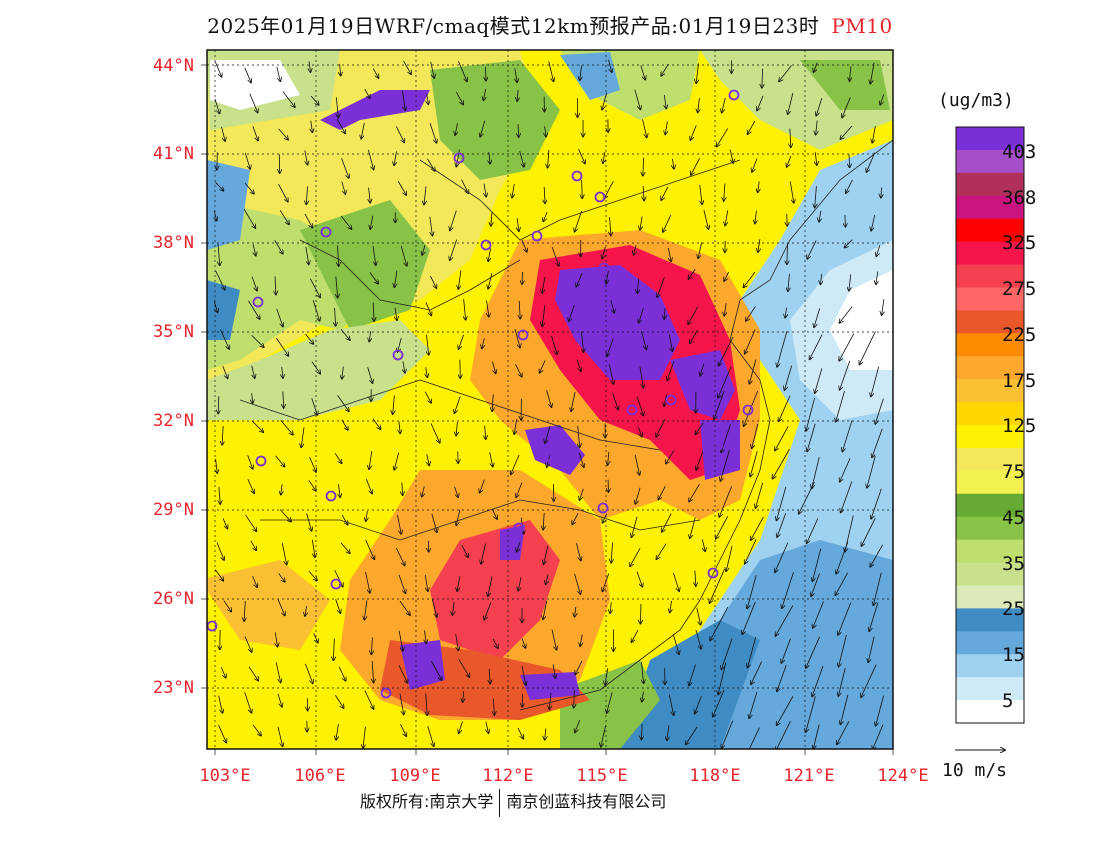 Image resolution: width=1100 pixels, height=850 pixels. What do you see at coordinates (602, 776) in the screenshot?
I see `lon-label: 115°E` at bounding box center [602, 776].